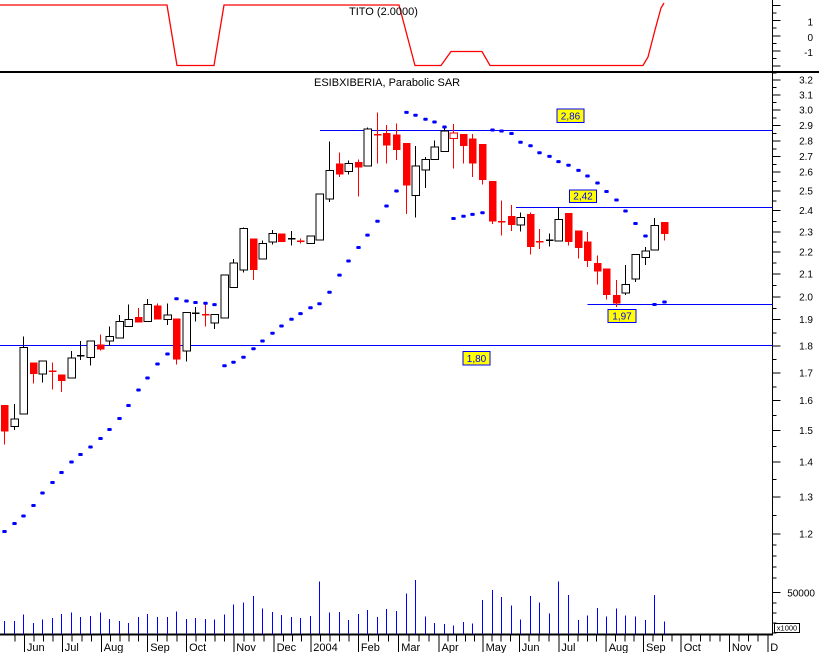 This screenshot has height=658, width=819. I want to click on svg-text: 1.8, so click(806, 347).